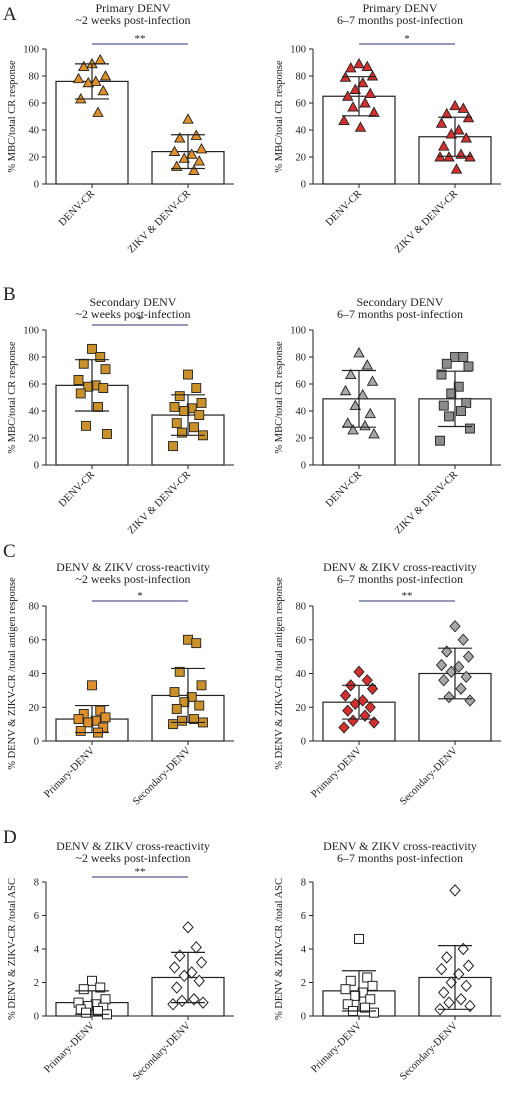 This screenshot has height=1095, width=520. Describe the element at coordinates (36, 916) in the screenshot. I see `y-tick-label: 6` at that location.